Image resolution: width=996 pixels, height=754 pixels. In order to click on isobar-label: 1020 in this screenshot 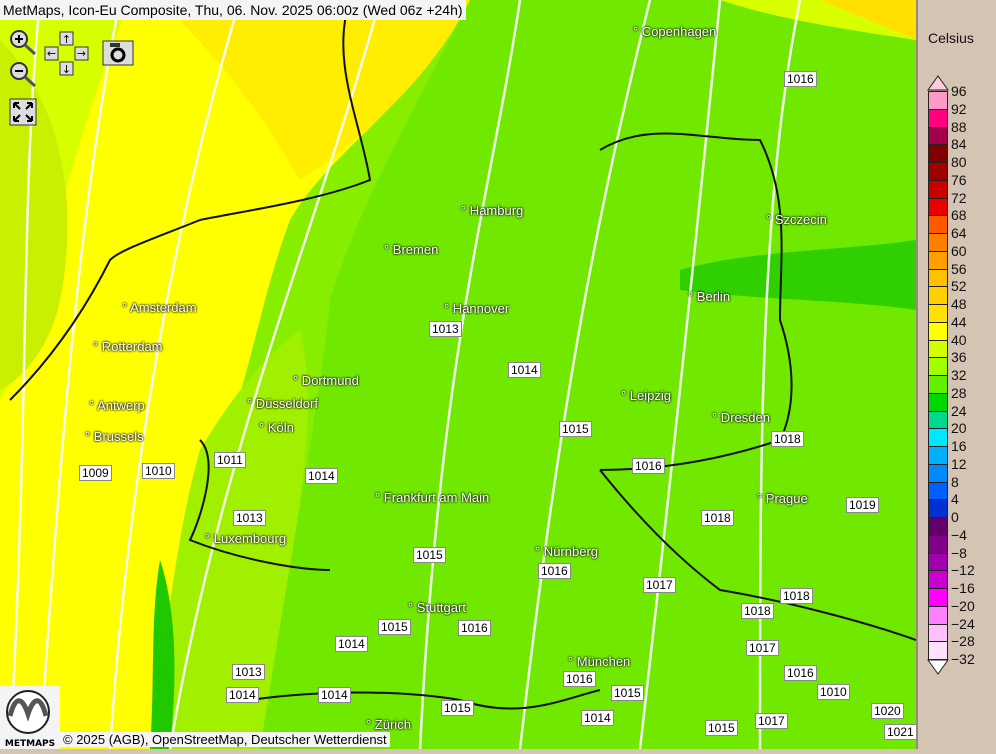, I will do `click(887, 711)`.